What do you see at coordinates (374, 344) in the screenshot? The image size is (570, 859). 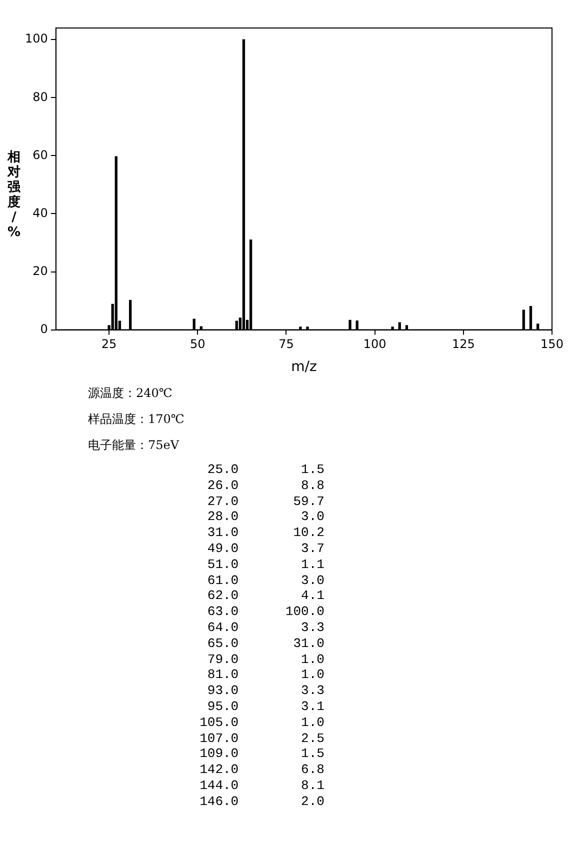 I see `x-tick-label: 100` at bounding box center [374, 344].